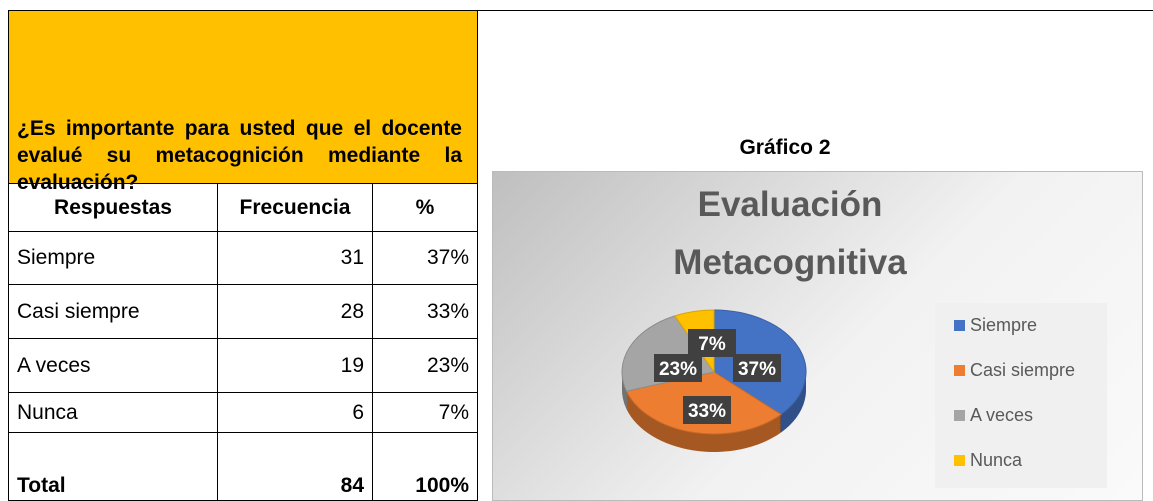 The height and width of the screenshot is (501, 1153). I want to click on legend-label: Siempre, so click(1003, 325).